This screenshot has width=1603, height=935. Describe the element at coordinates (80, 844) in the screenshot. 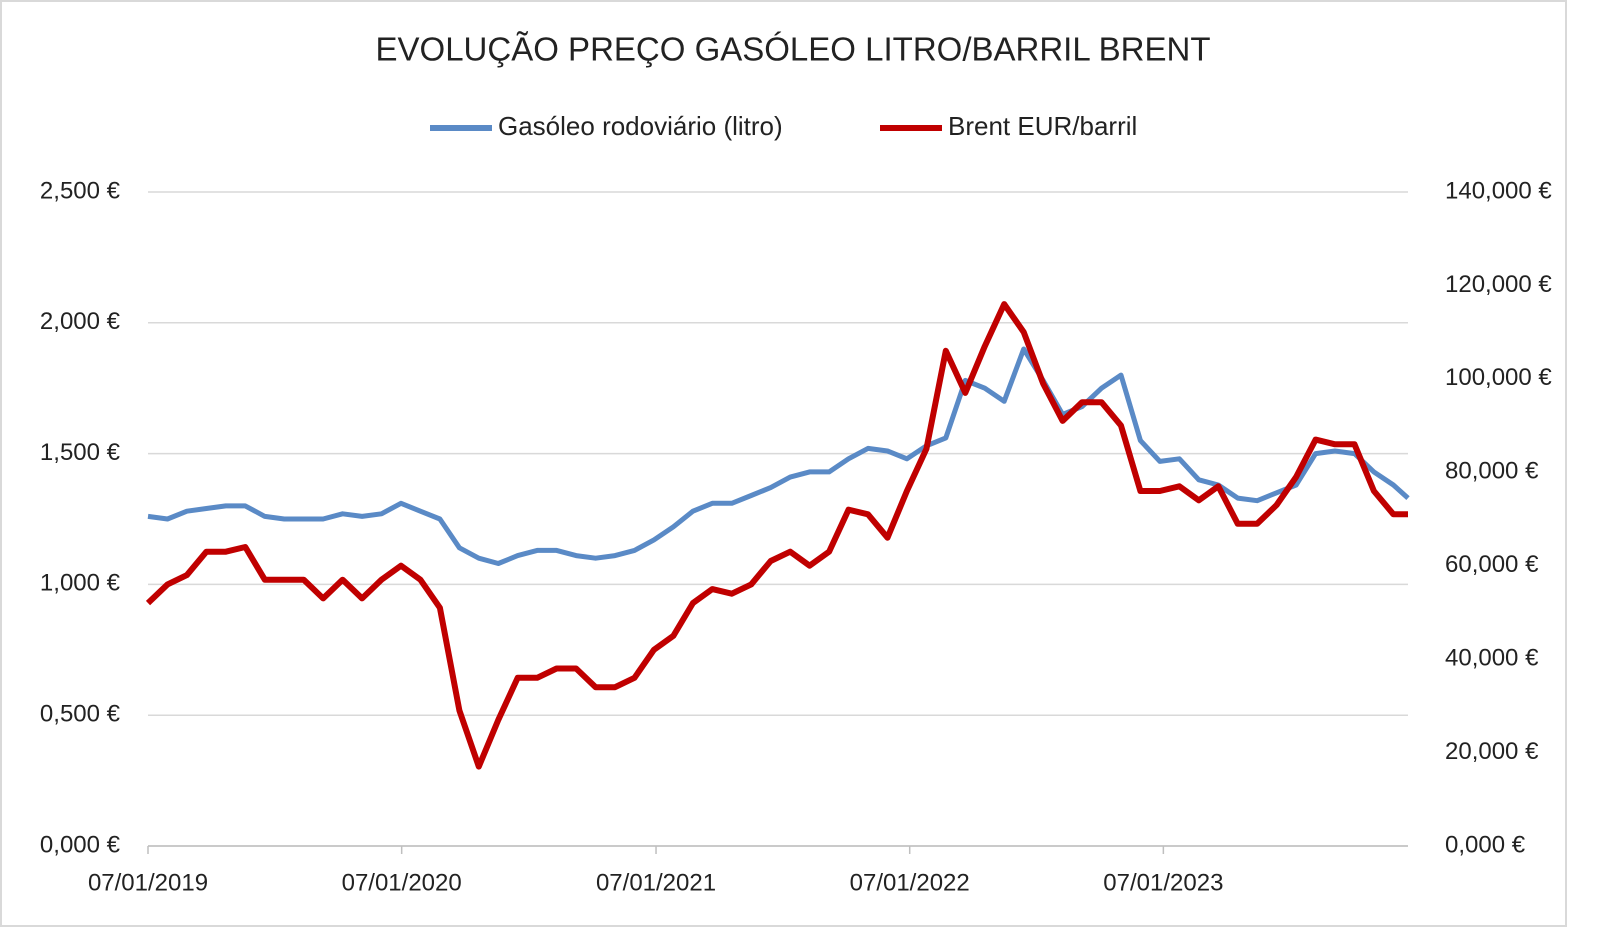

I see `y-tick-label: 0,000 €` at that location.